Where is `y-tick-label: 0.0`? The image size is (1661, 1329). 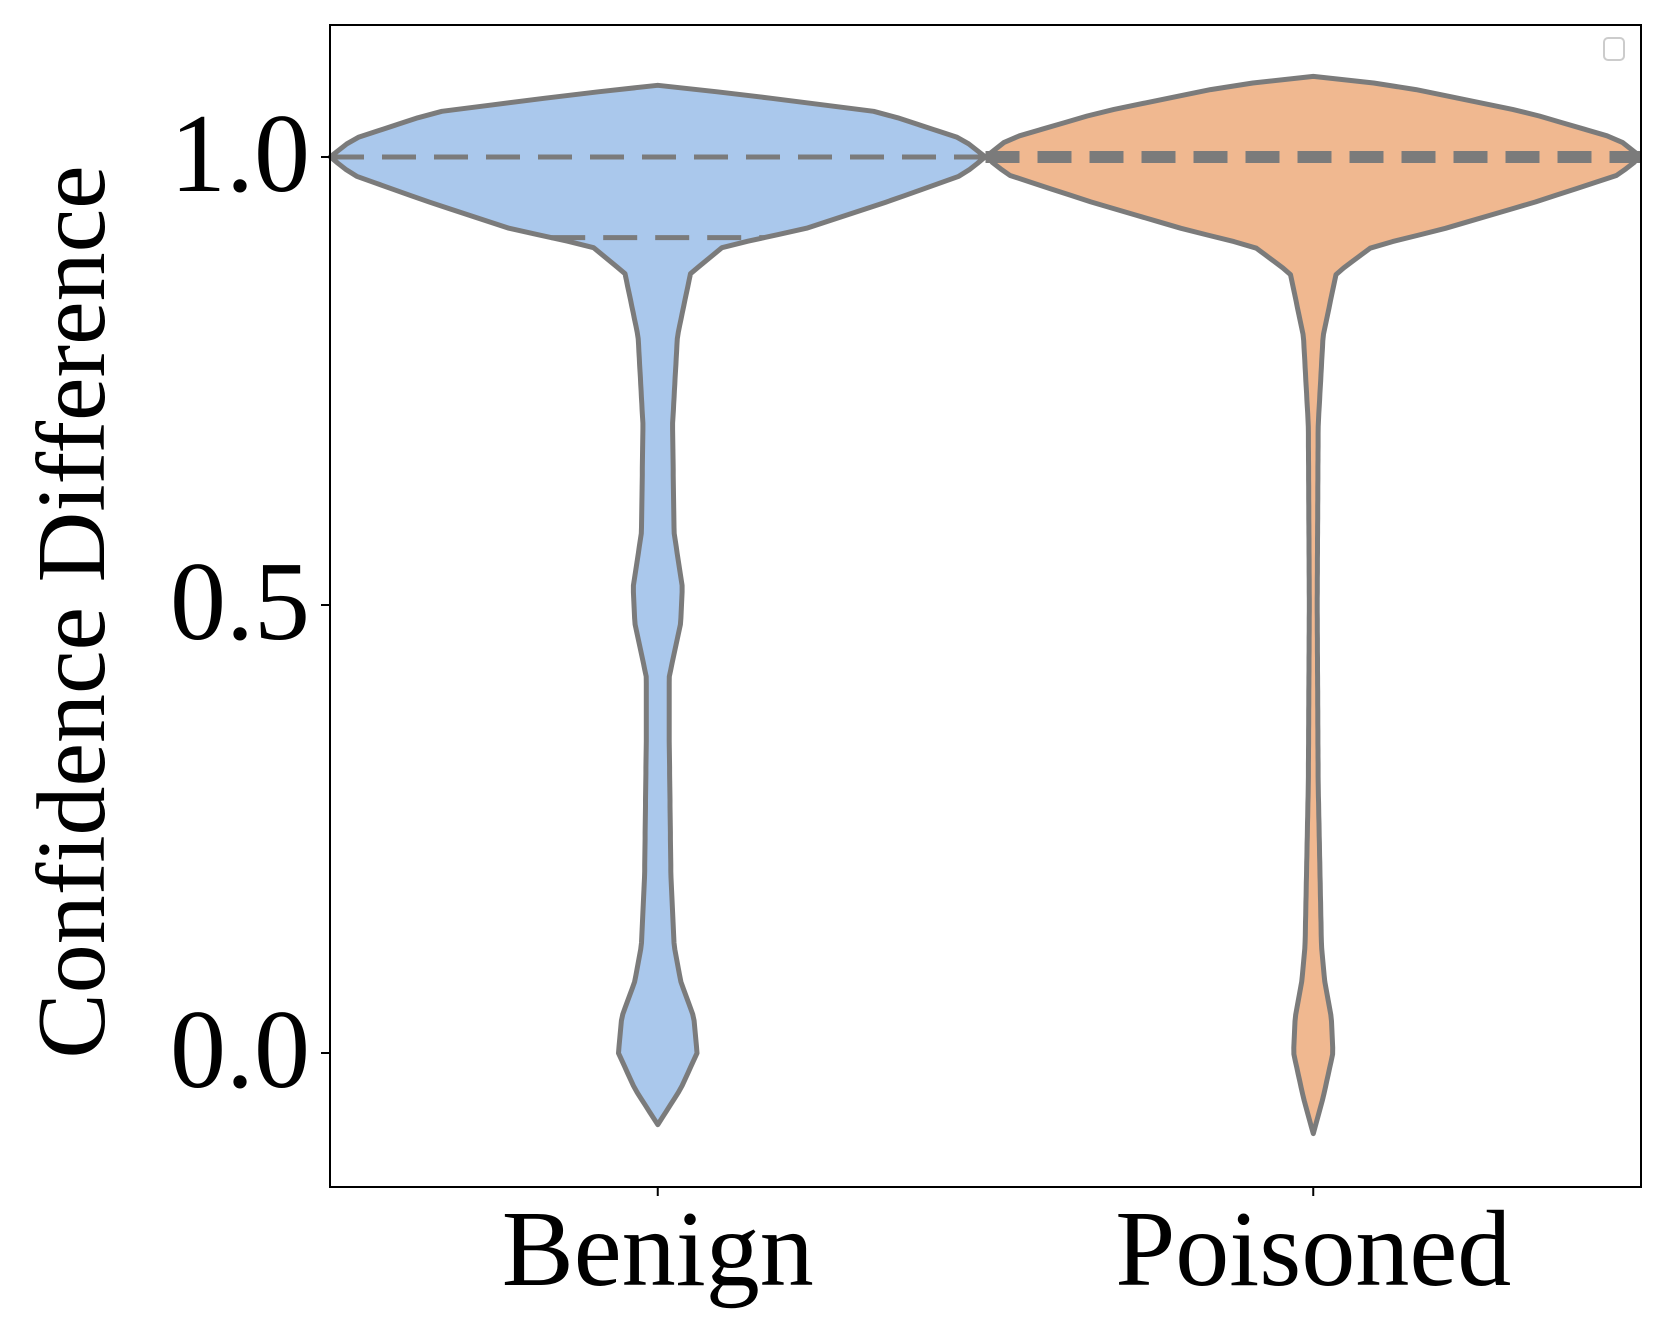
y-tick-label: 0.0 is located at coordinates (240, 1050).